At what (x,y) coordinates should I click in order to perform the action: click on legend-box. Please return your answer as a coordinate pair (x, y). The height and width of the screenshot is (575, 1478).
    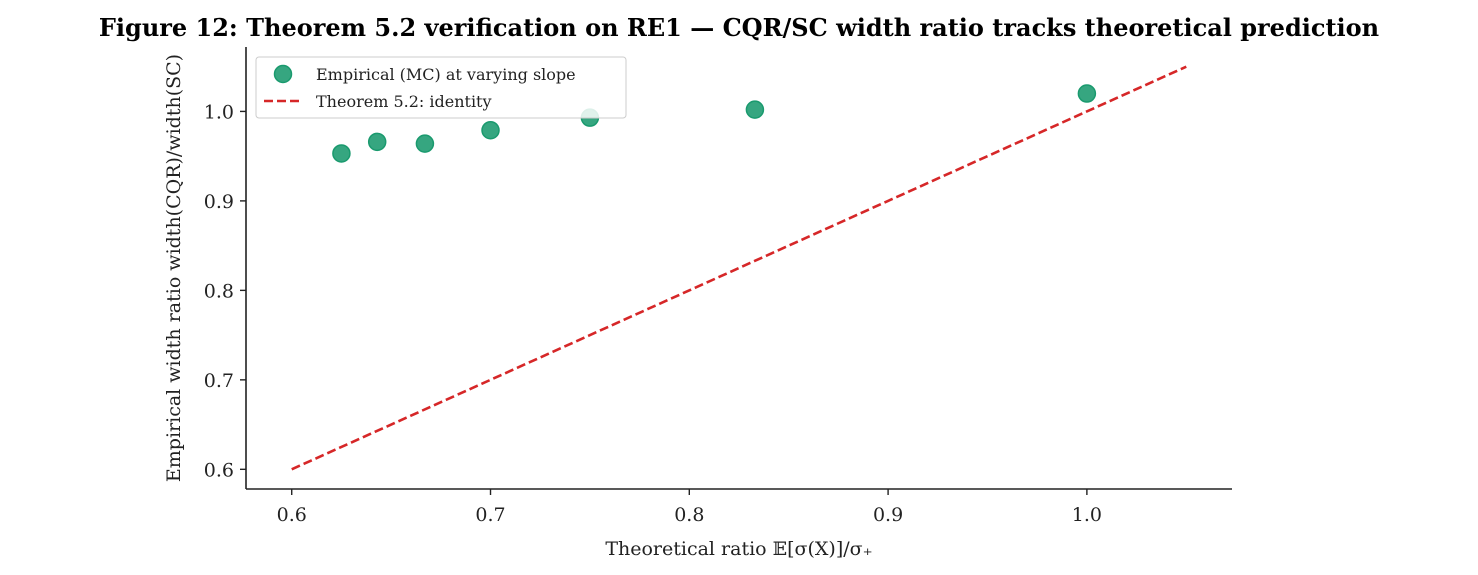
    Looking at the image, I should click on (441, 87).